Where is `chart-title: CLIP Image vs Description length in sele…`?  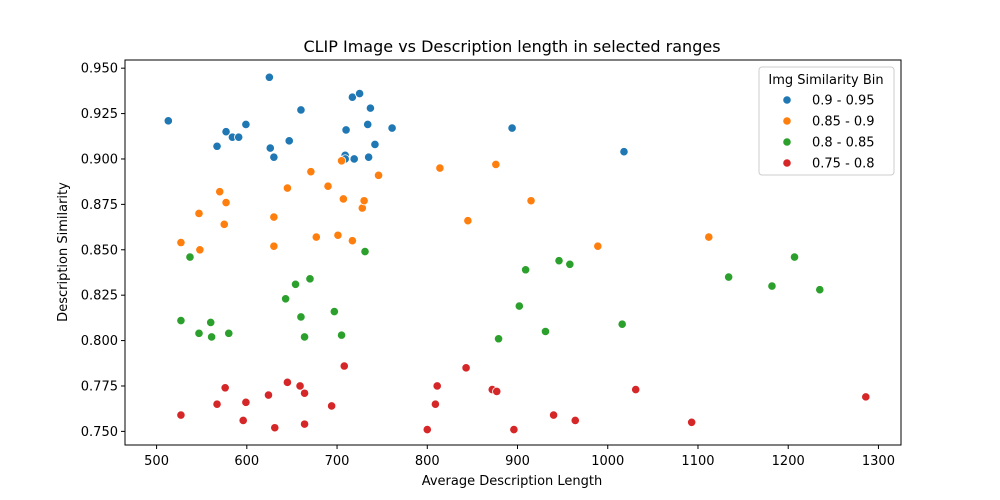
chart-title: CLIP Image vs Description length in sele… is located at coordinates (511, 46).